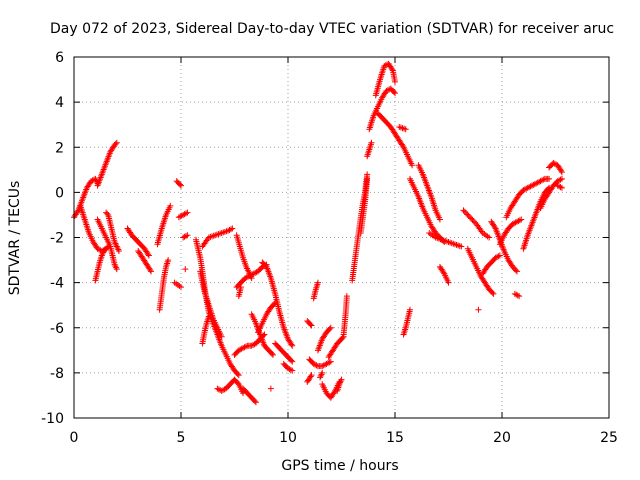  Describe the element at coordinates (57, 329) in the screenshot. I see `y-tick-label: -6` at that location.